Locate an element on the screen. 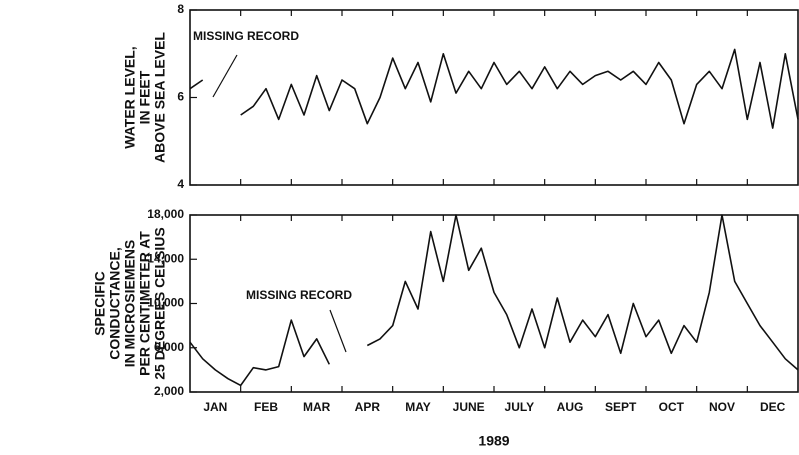 This screenshot has width=799, height=455. x-tick-label: JULY is located at coordinates (520, 407).